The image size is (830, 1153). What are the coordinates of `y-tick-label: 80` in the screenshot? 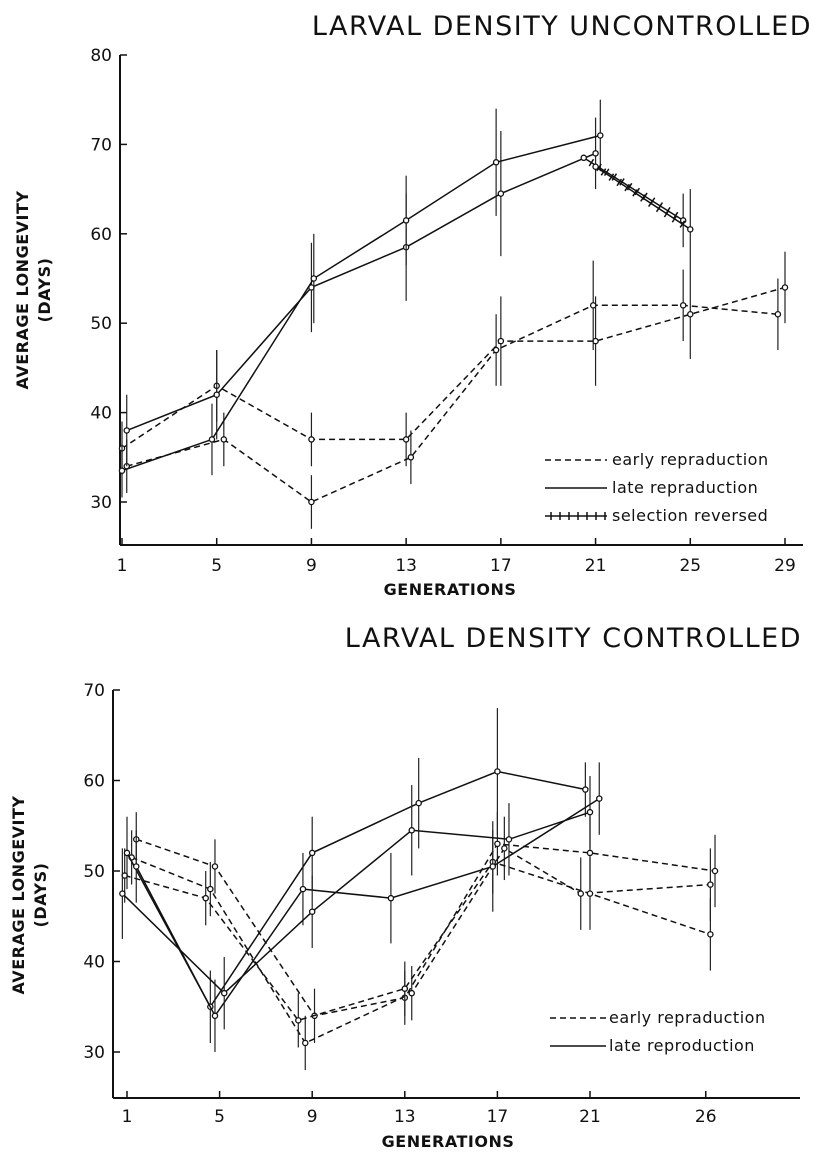 It's located at (101, 56).